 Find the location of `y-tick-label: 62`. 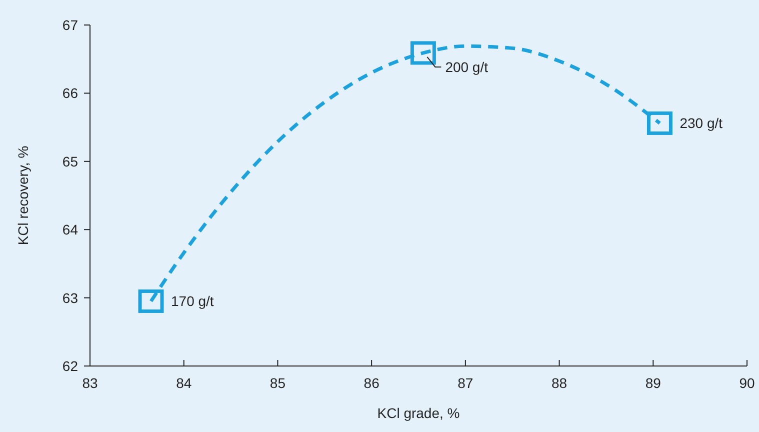

y-tick-label: 62 is located at coordinates (70, 366).